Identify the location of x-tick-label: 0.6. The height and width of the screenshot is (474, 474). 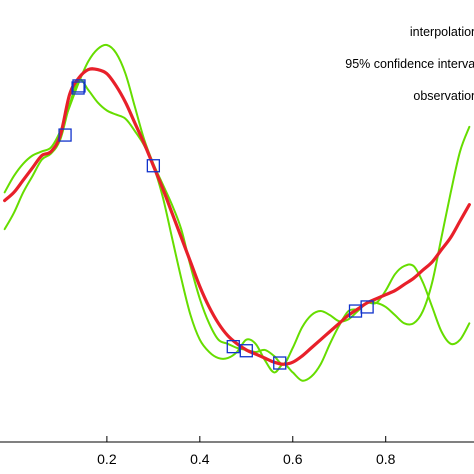
(293, 459).